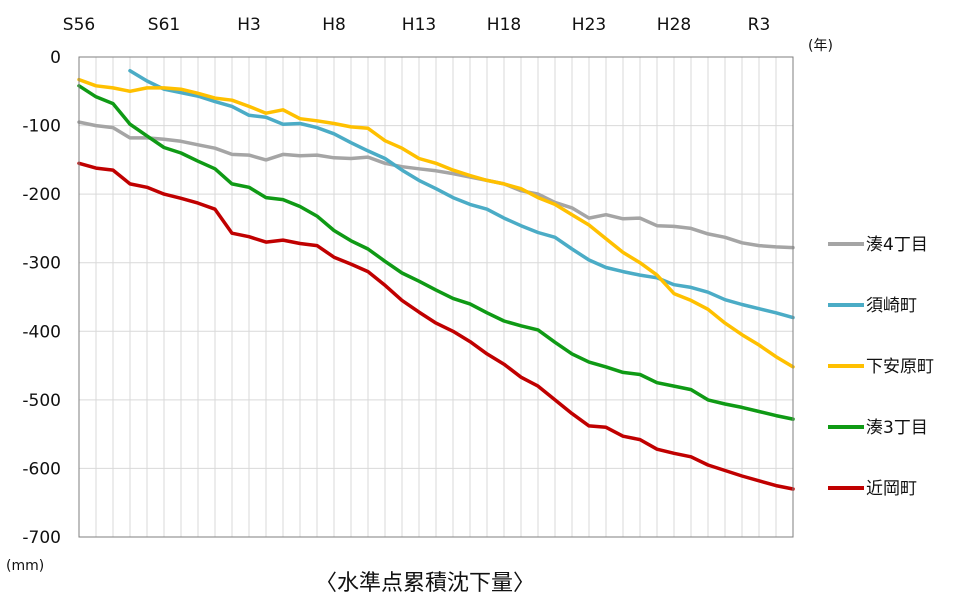  What do you see at coordinates (79, 25) in the screenshot?
I see `x-tick-label: S56` at bounding box center [79, 25].